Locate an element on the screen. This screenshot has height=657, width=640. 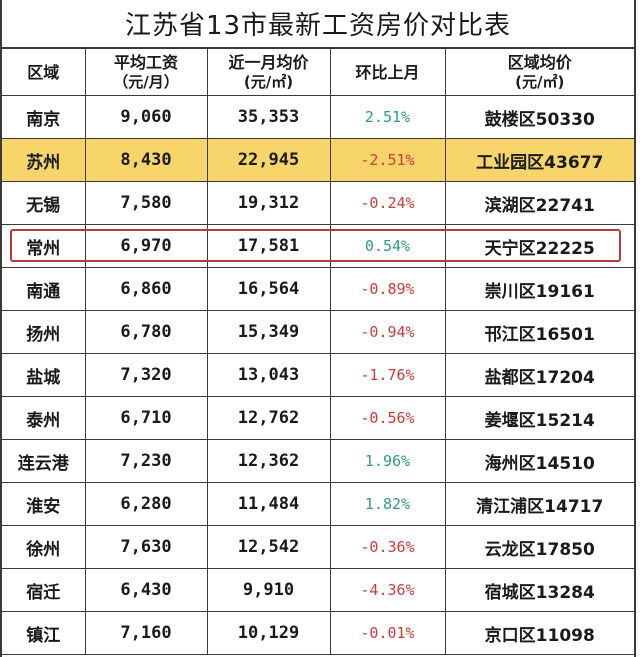
city-cell: 苏州 is located at coordinates (44, 160).